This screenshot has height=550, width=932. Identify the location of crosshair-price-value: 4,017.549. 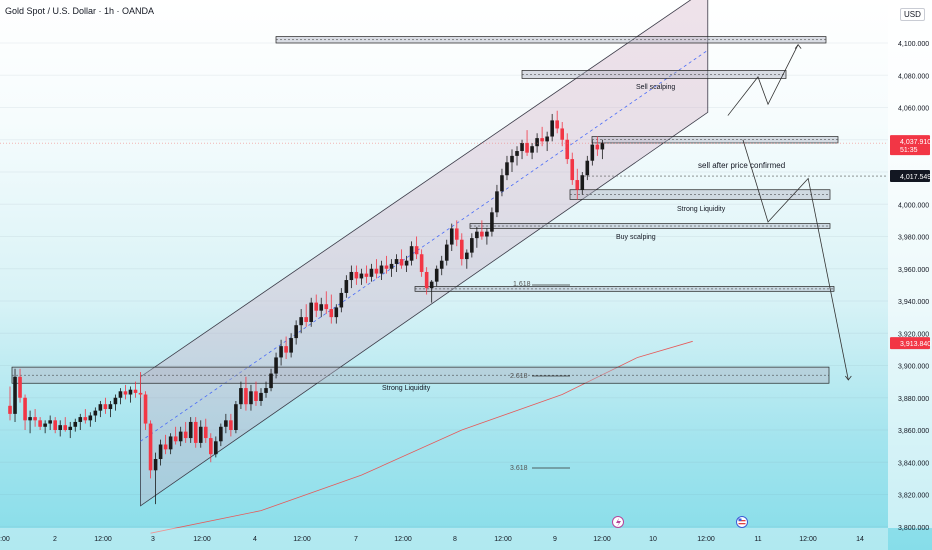
(915, 177).